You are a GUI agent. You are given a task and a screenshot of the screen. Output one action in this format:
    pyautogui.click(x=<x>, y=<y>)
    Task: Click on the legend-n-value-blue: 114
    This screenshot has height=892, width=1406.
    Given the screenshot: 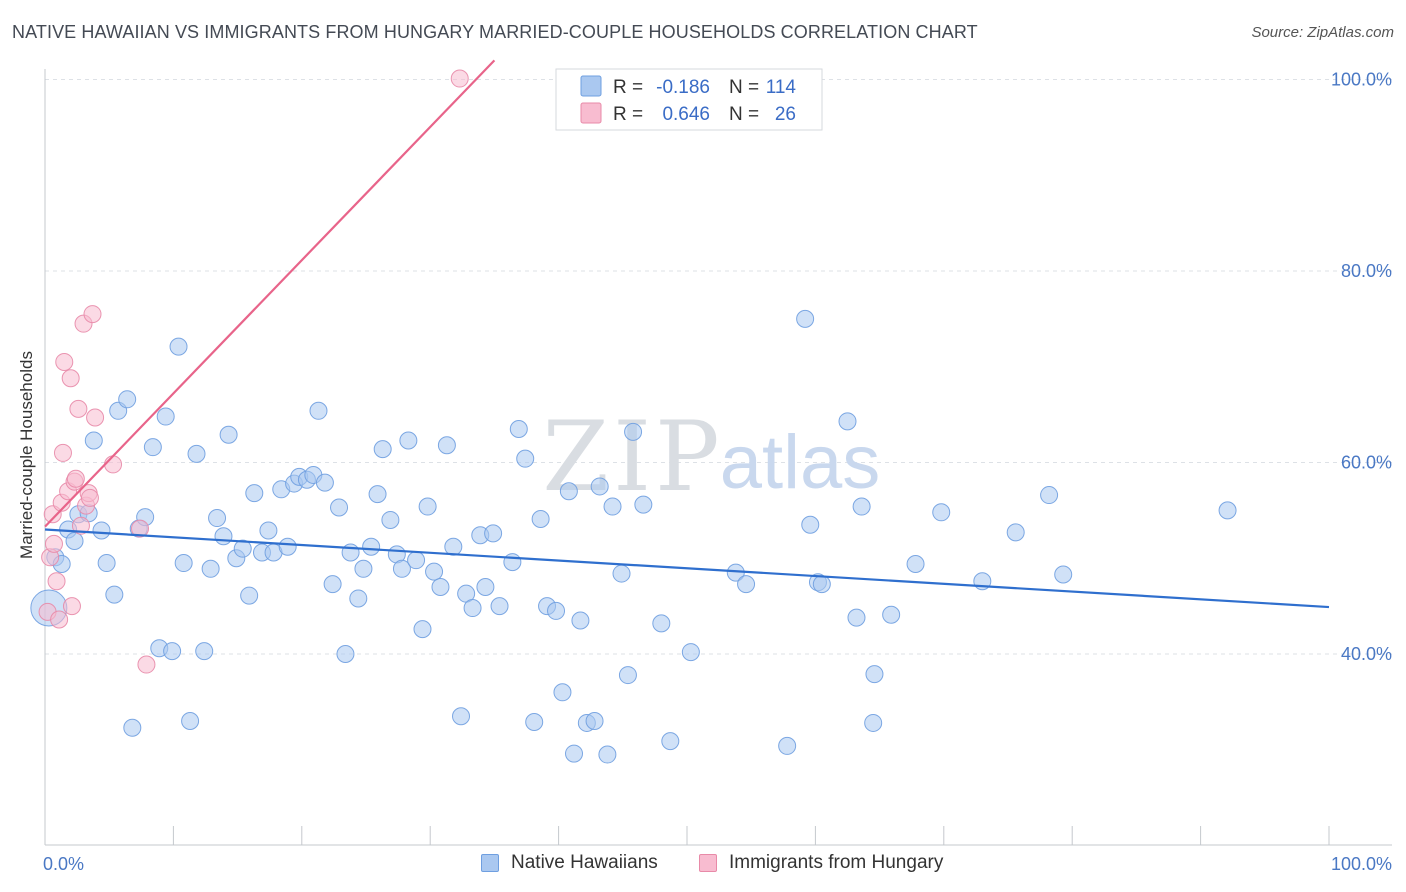 What is the action you would take?
    pyautogui.click(x=781, y=87)
    